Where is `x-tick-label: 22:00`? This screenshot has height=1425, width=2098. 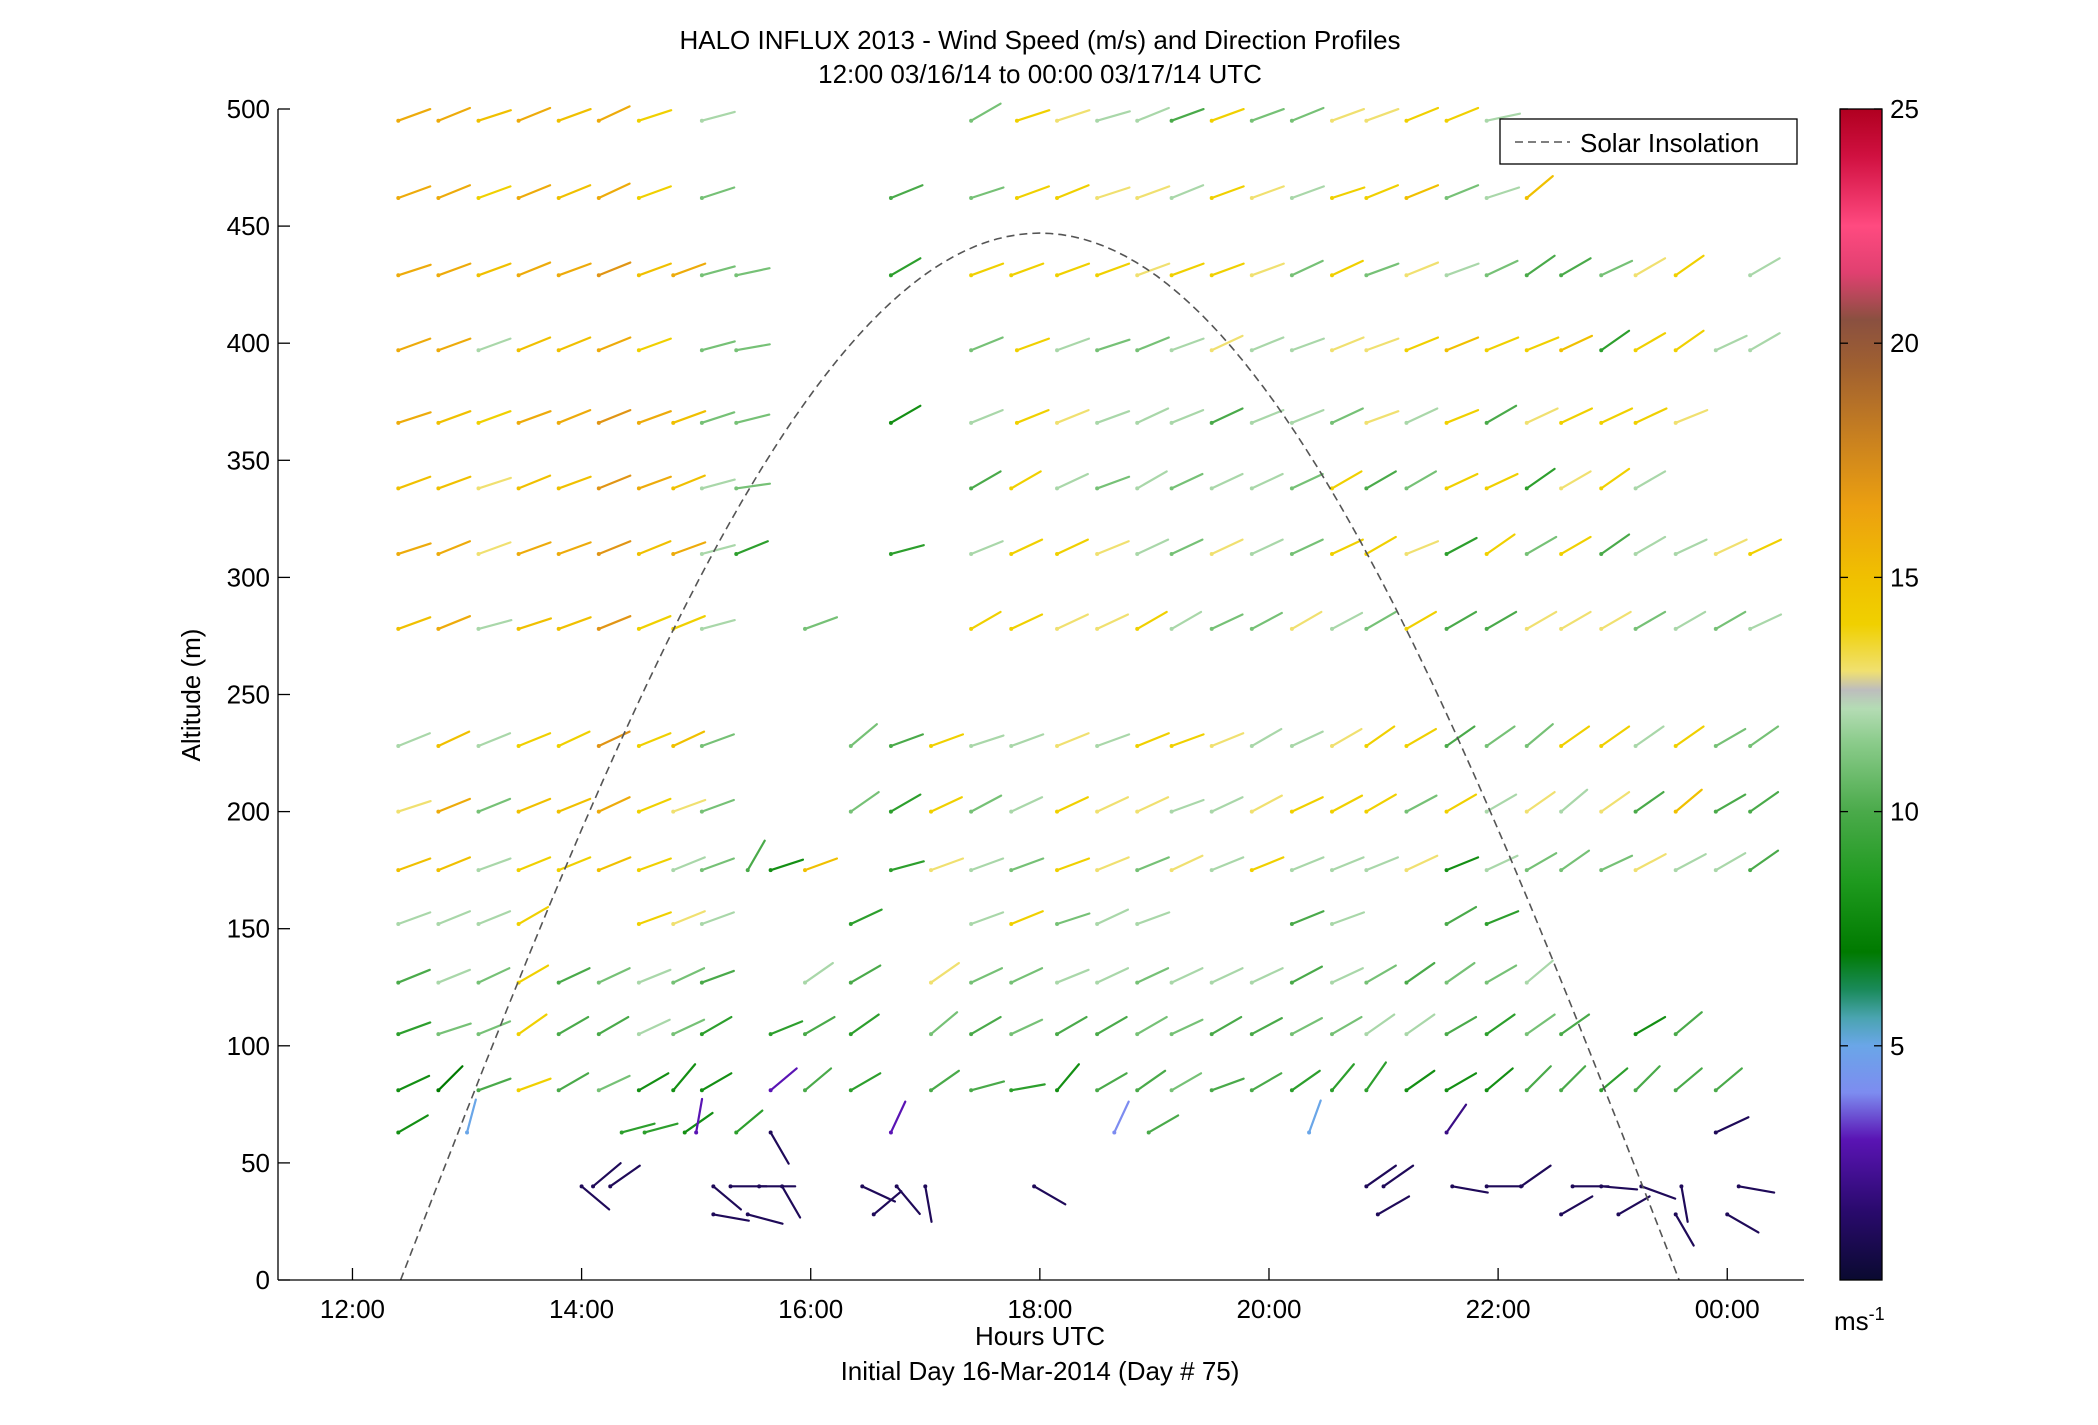 x-tick-label: 22:00 is located at coordinates (1498, 1309).